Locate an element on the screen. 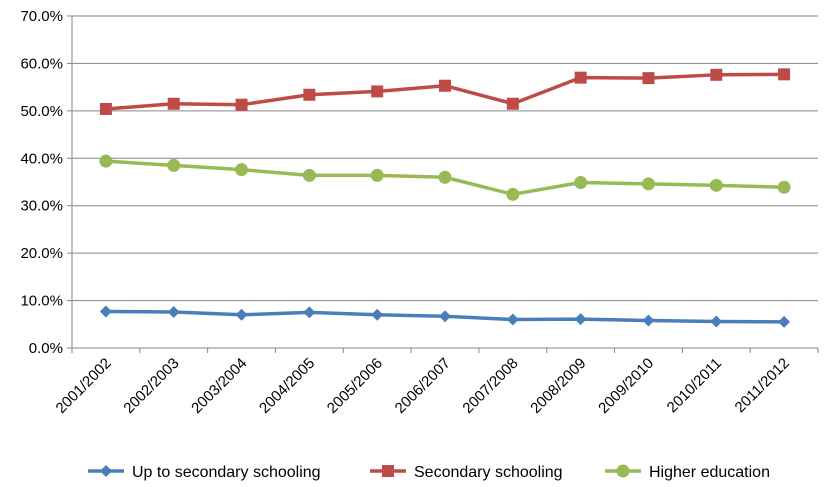 The image size is (835, 487). y-tick-label: 30.0% is located at coordinates (41, 206).